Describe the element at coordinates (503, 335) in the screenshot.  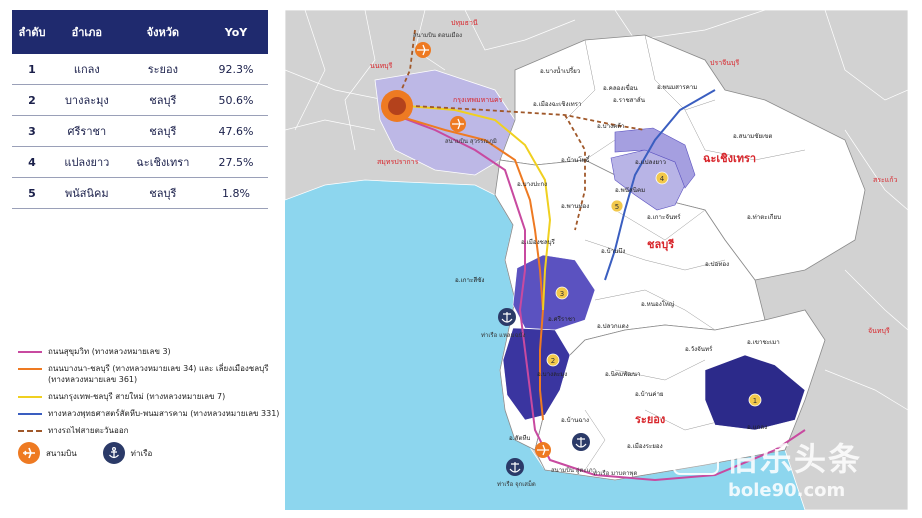
I see `port-label-laem-chabang: ท่าเรือ แหลมฉบัง` at that location.